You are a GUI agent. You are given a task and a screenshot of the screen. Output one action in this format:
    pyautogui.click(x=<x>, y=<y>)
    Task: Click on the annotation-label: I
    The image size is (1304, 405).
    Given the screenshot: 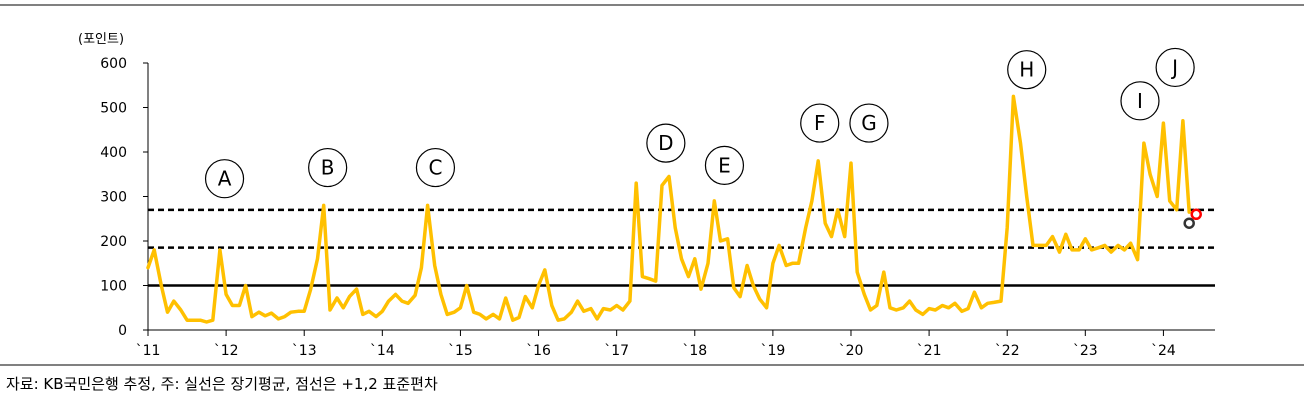 What is the action you would take?
    pyautogui.click(x=1140, y=101)
    